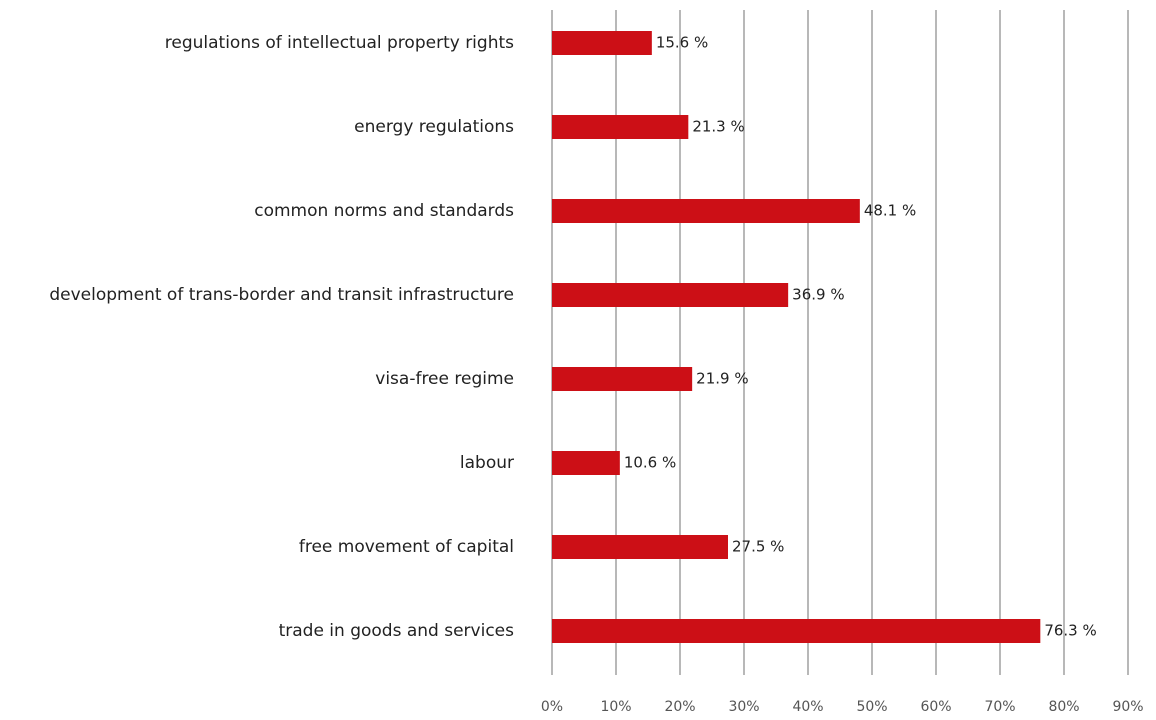 Image resolution: width=1156 pixels, height=720 pixels. I want to click on value-label: 21.9 %, so click(722, 379).